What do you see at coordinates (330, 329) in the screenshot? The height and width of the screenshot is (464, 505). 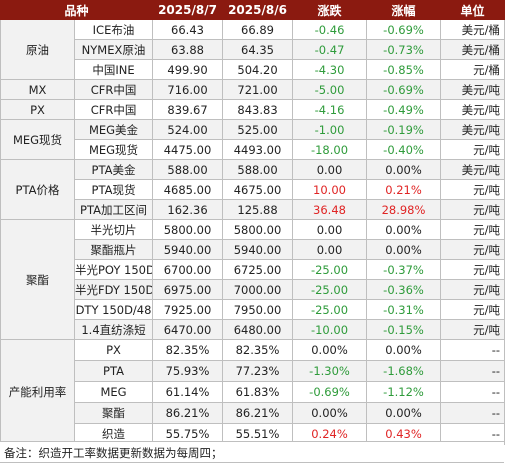 I see `change-cell: -10.00` at bounding box center [330, 329].